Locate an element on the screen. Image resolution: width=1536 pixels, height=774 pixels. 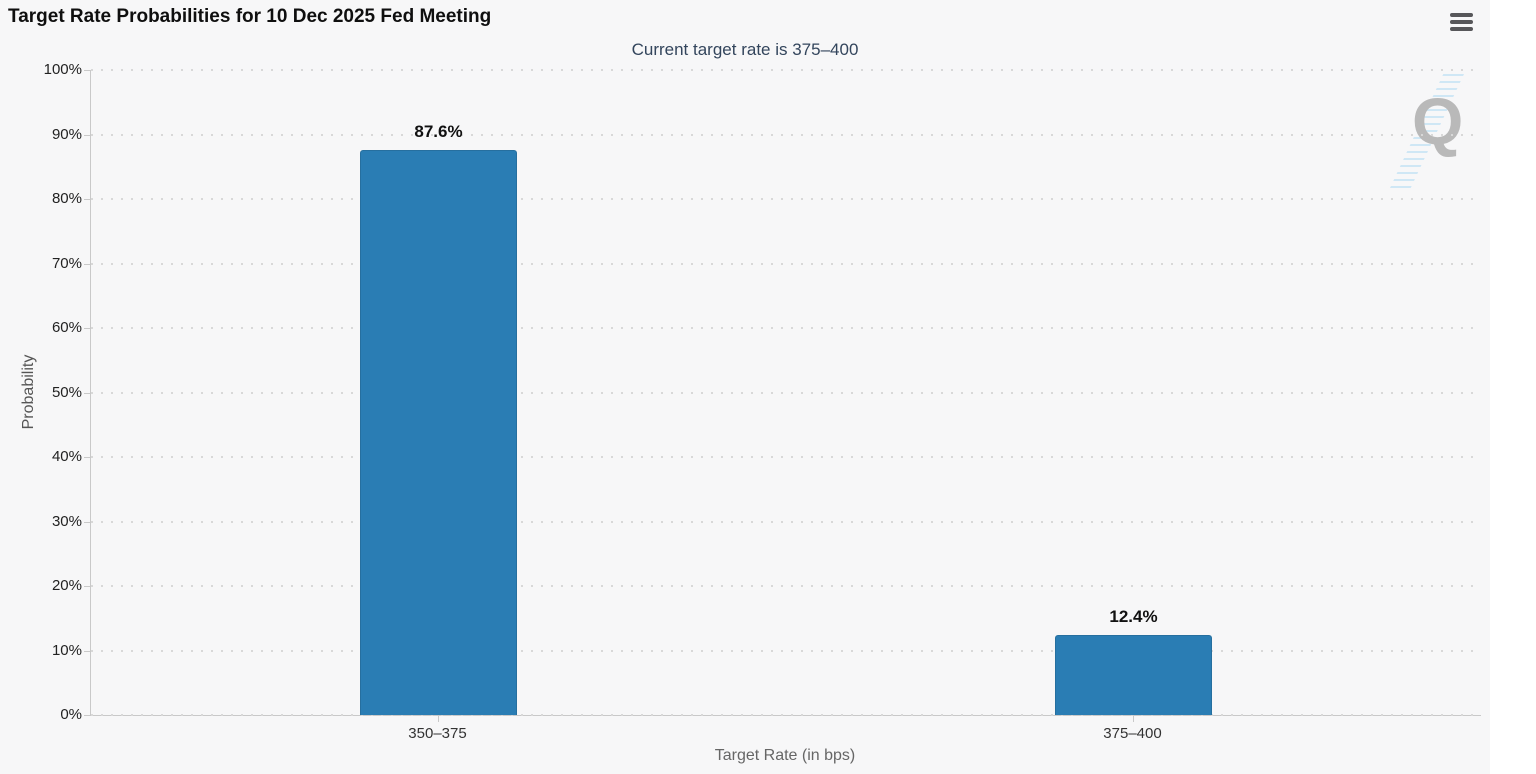
y-tick-label: 90% is located at coordinates (66, 134).